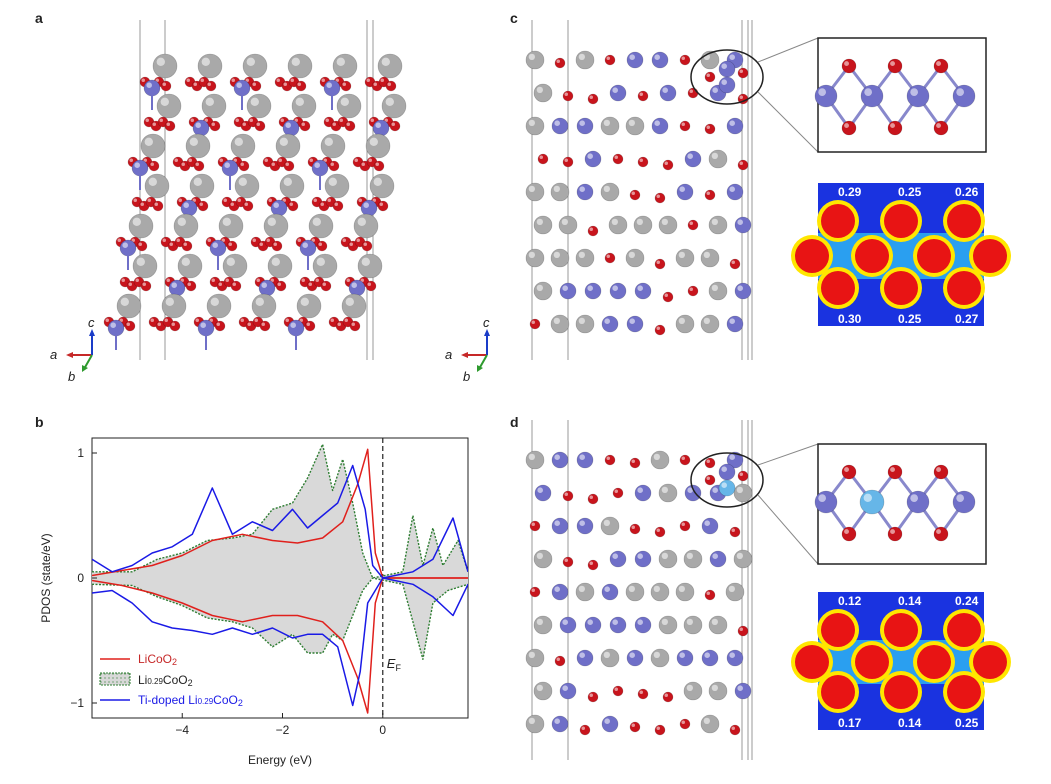  I want to click on density-value-d-top-2: 0.14, so click(910, 601).